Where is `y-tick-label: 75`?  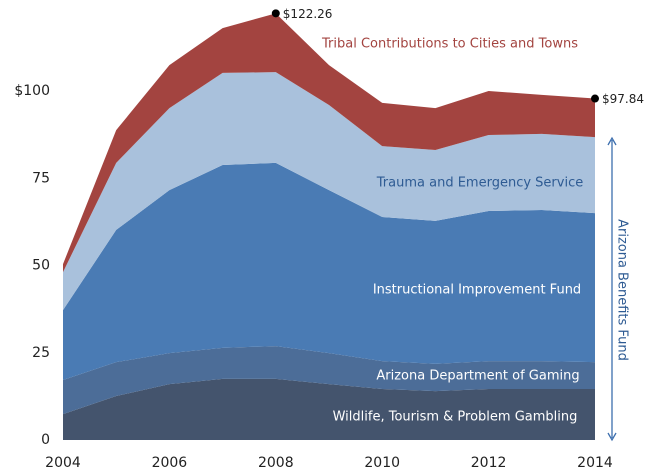
y-tick-label: 75 is located at coordinates (41, 178).